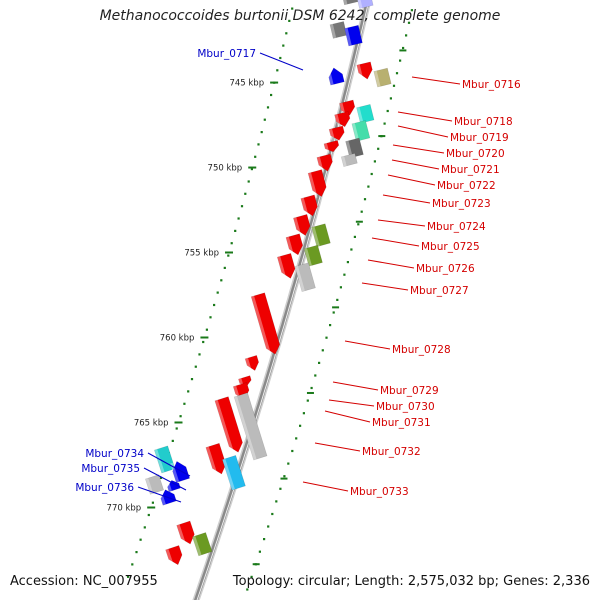  Describe the element at coordinates (479, 138) in the screenshot. I see `gene-label-mbur-0719: Mbur_0719` at that location.